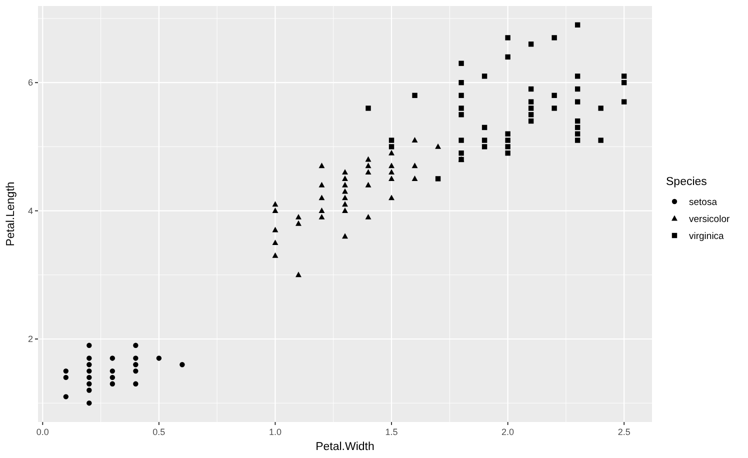  Describe the element at coordinates (275, 432) in the screenshot. I see `x-tick-label: 1.0` at that location.